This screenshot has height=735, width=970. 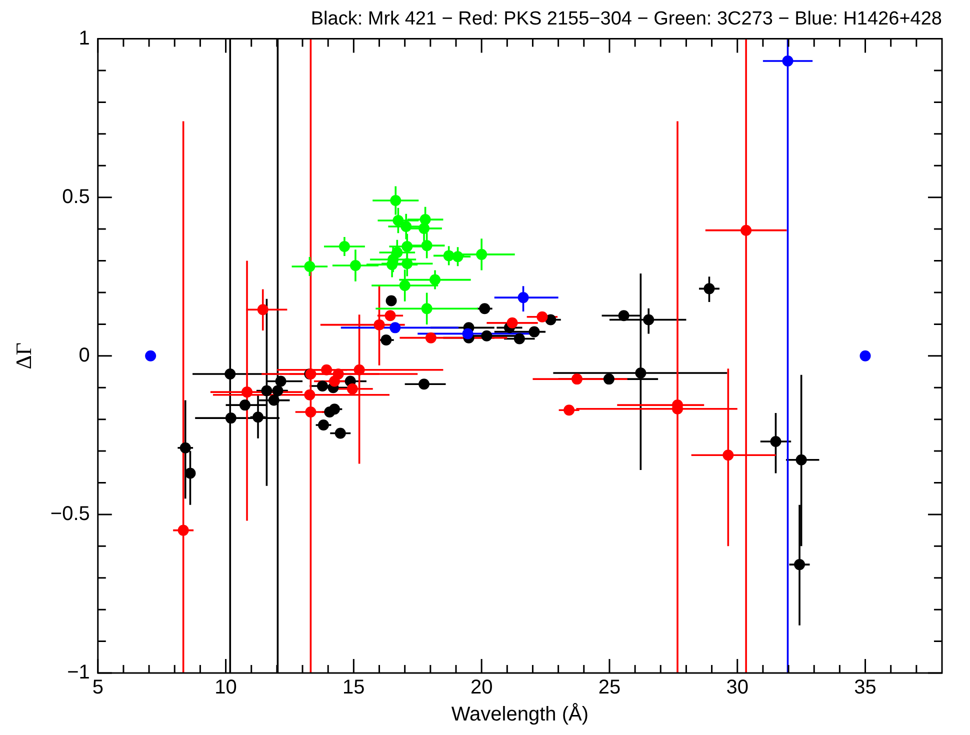 What do you see at coordinates (70, 513) in the screenshot?
I see `y-tick-label: −0.5` at bounding box center [70, 513].